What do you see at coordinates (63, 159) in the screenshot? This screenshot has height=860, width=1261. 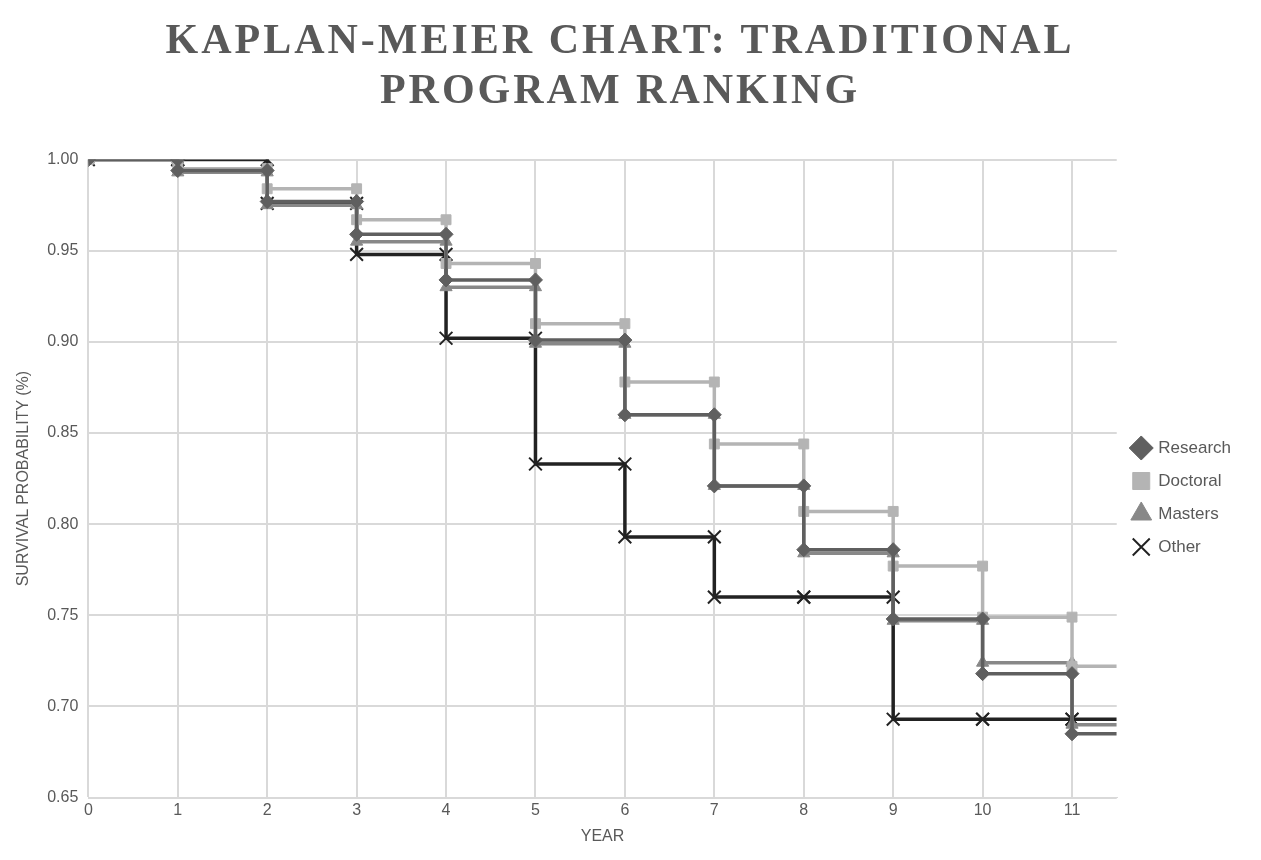 I see `y-tick-label: 1.00` at bounding box center [63, 159].